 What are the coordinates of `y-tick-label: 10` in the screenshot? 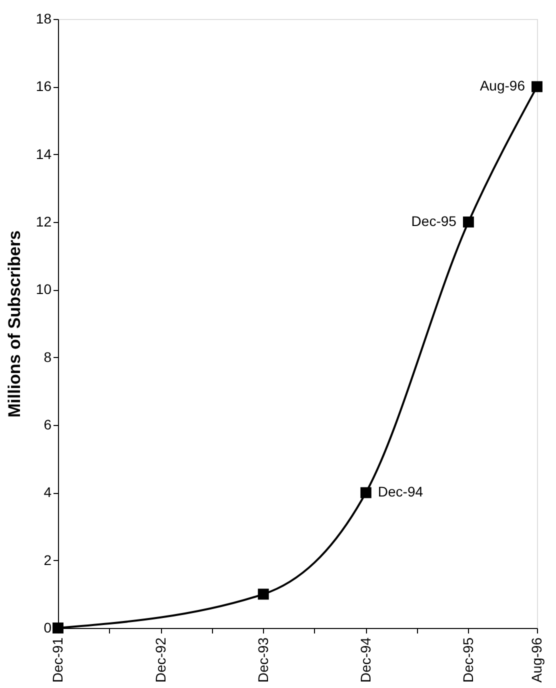 It's located at (44, 289).